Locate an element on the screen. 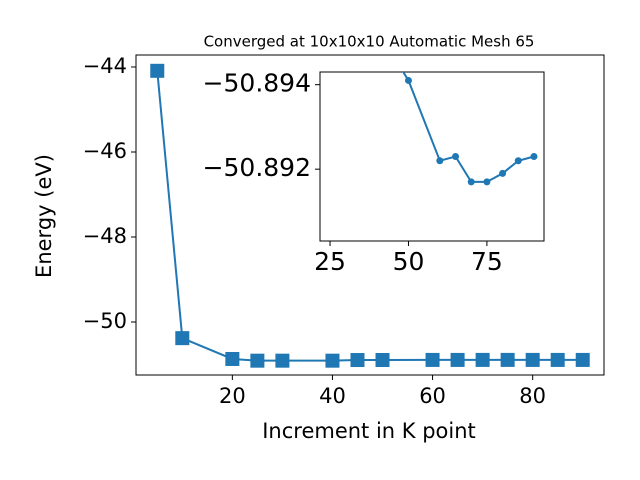  x-tick-label: 40 is located at coordinates (332, 396).